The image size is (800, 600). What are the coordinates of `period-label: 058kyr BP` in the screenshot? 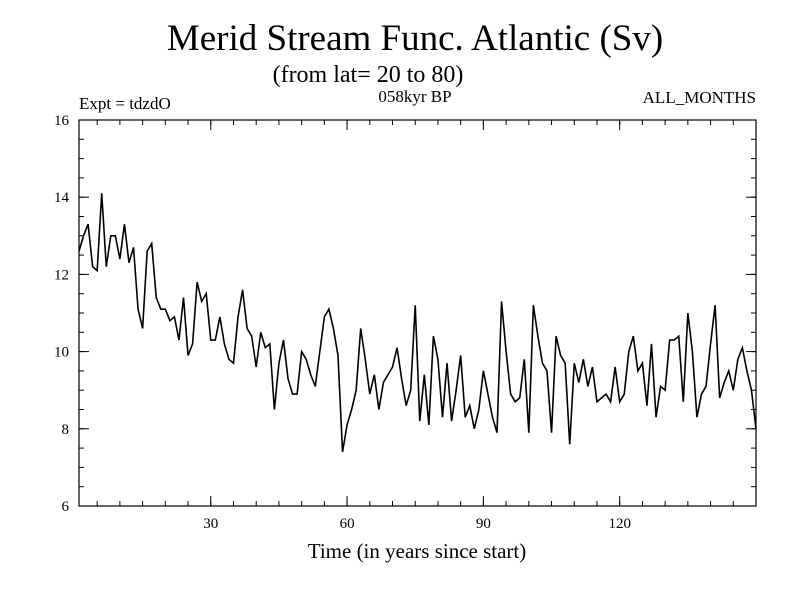 It's located at (414, 96).